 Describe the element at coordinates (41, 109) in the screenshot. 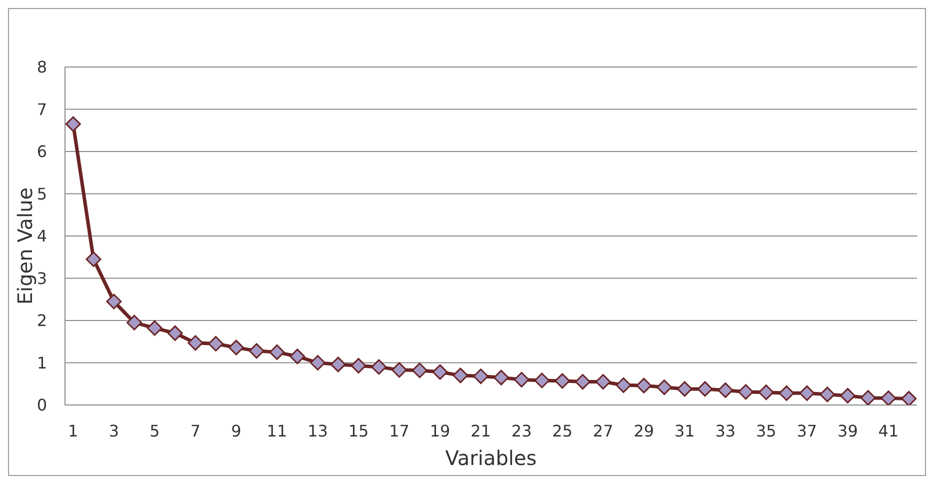

I see `y-tick-label: 7` at that location.